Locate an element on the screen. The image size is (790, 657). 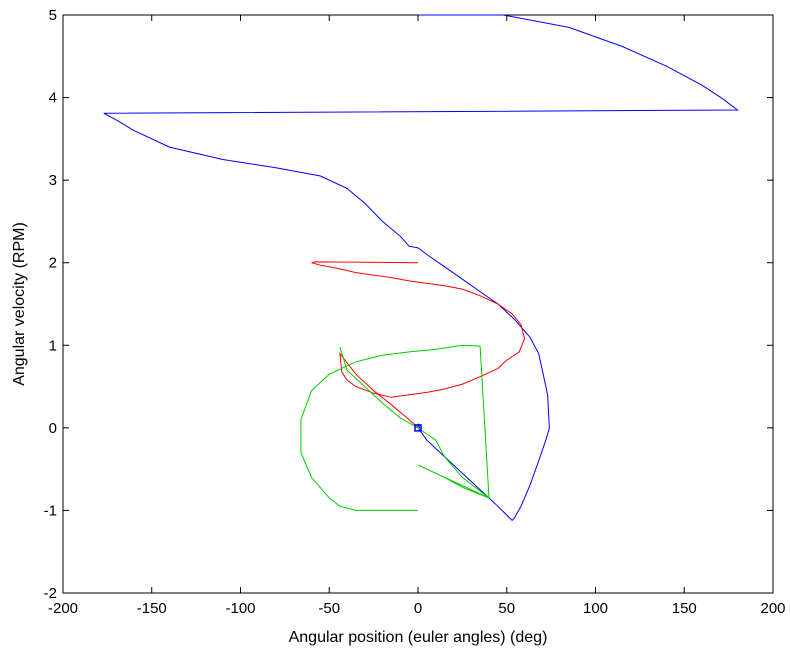
y-tick-label: -2 is located at coordinates (50, 593).